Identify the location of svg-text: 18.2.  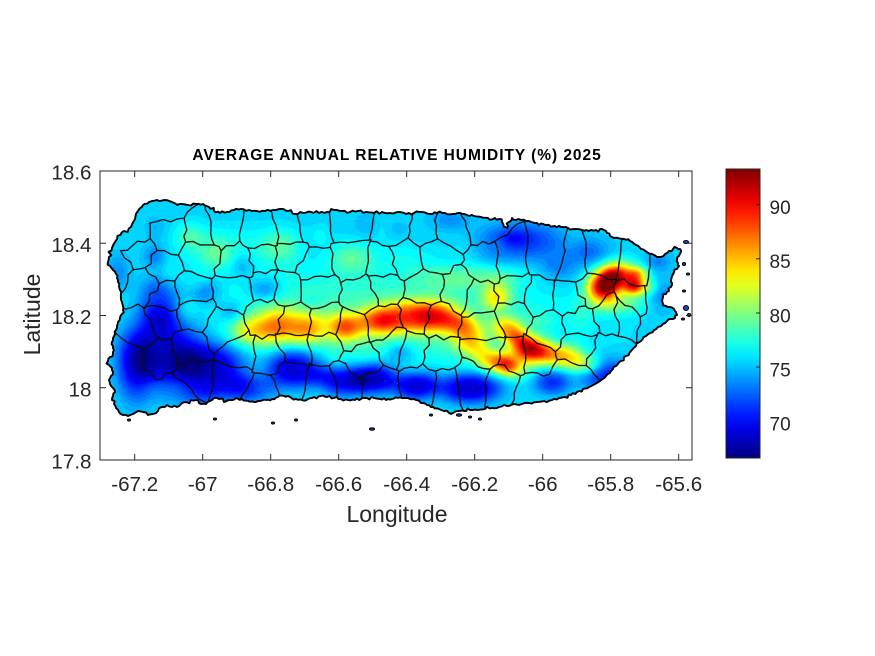
(71, 317).